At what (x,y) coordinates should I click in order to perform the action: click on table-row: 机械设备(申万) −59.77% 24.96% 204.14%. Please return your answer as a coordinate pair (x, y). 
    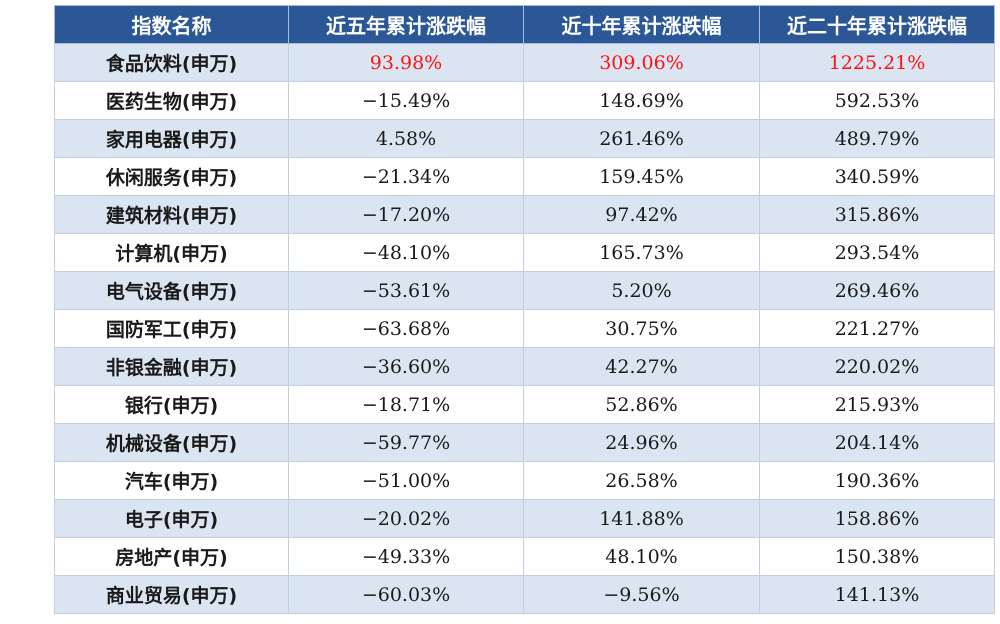
    Looking at the image, I should click on (524, 442).